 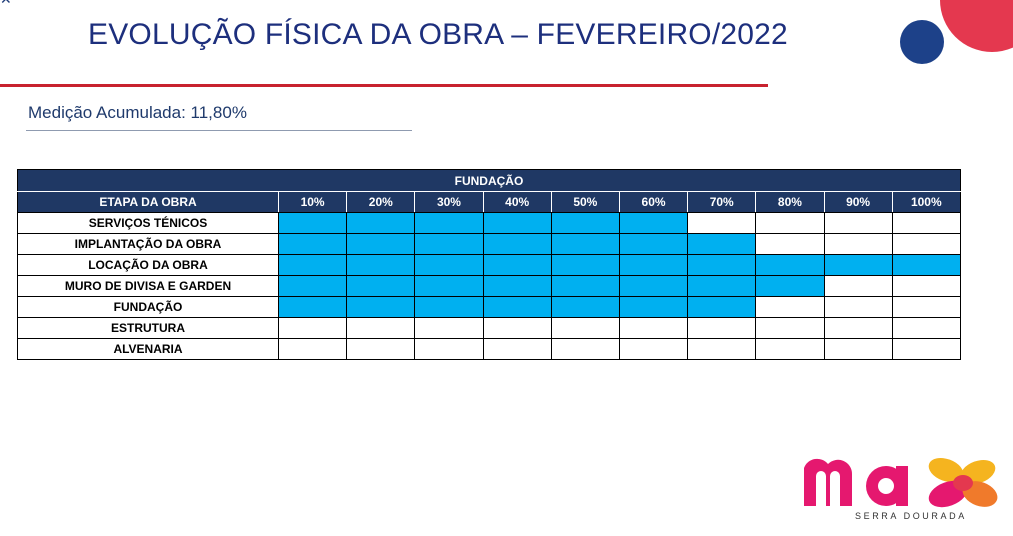 What do you see at coordinates (381, 202) in the screenshot?
I see `percent-column-header: 20%` at bounding box center [381, 202].